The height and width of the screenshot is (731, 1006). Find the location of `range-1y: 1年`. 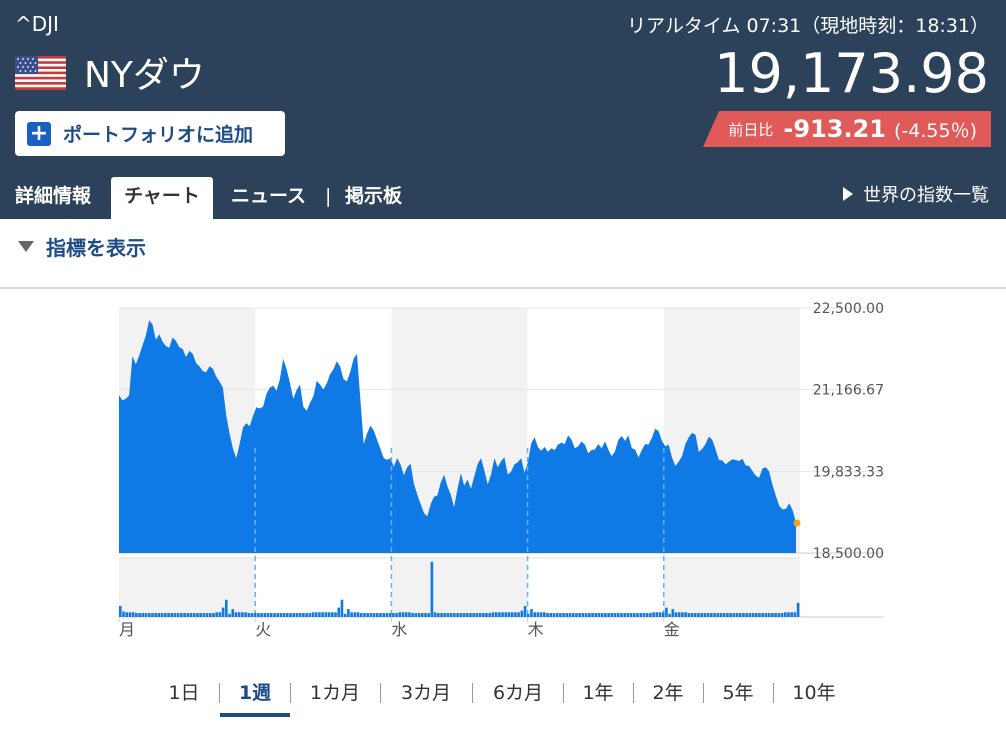

range-1y: 1年 is located at coordinates (598, 693).